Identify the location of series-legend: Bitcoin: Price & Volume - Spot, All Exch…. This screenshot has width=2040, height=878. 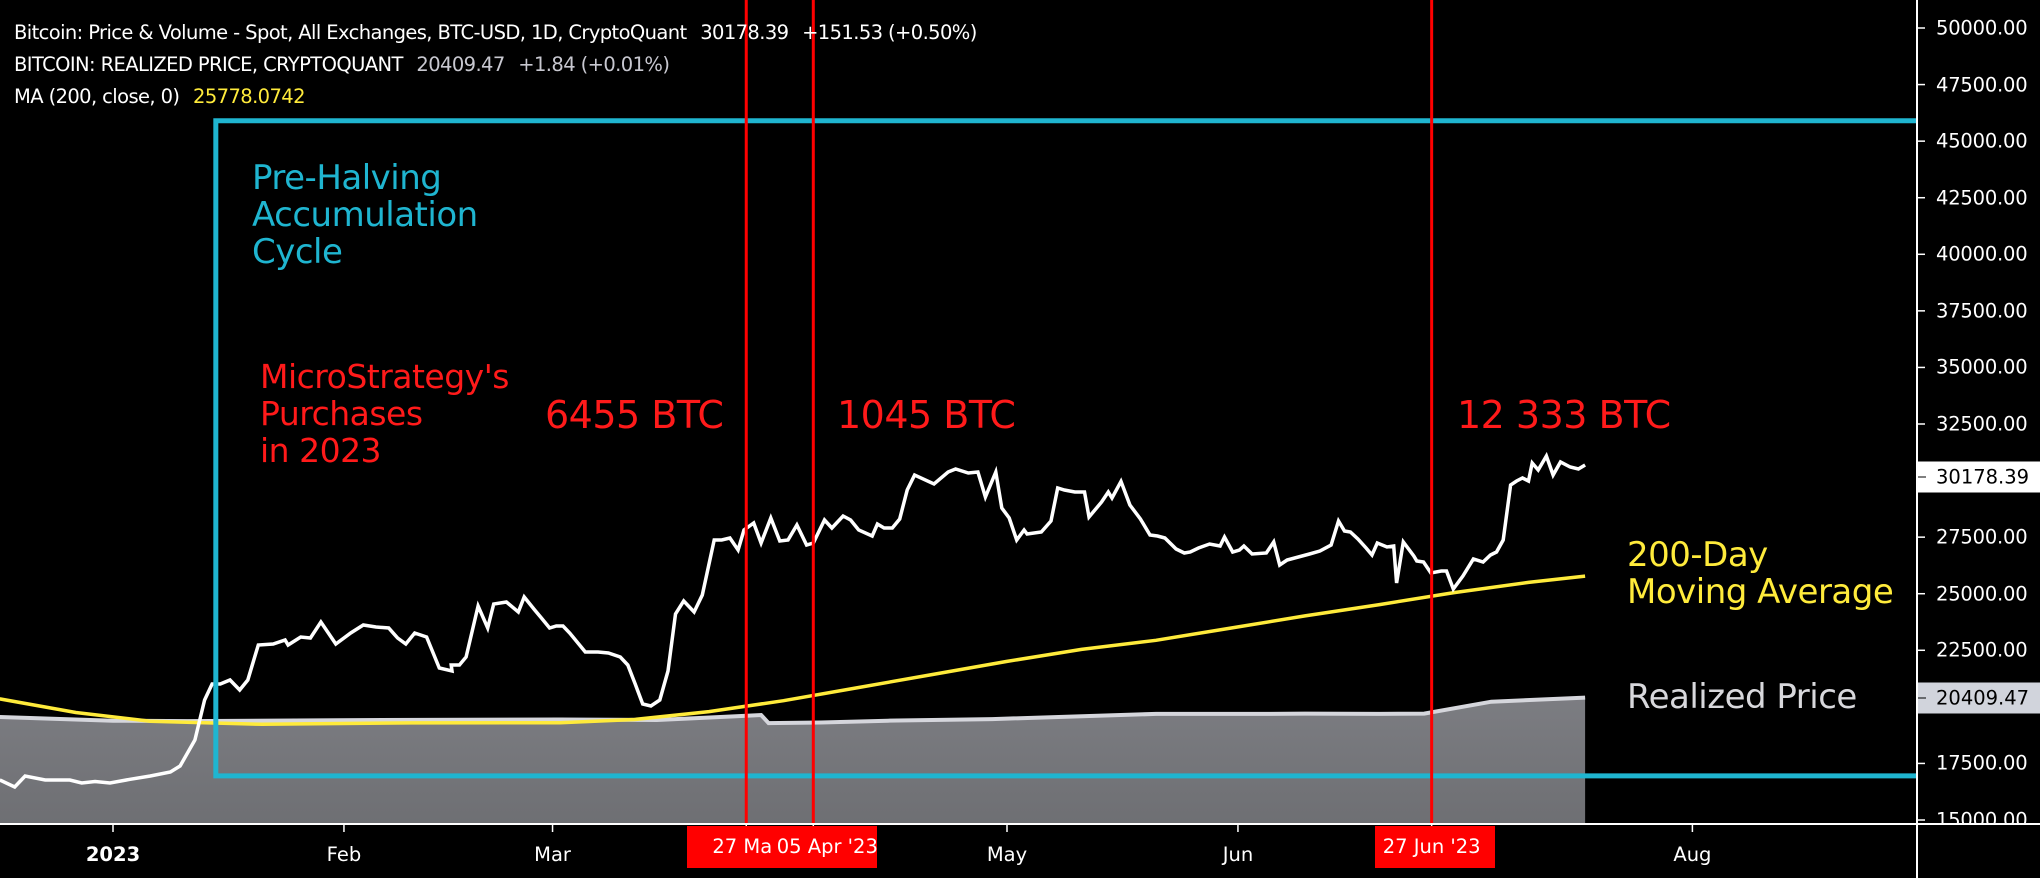
(495, 65).